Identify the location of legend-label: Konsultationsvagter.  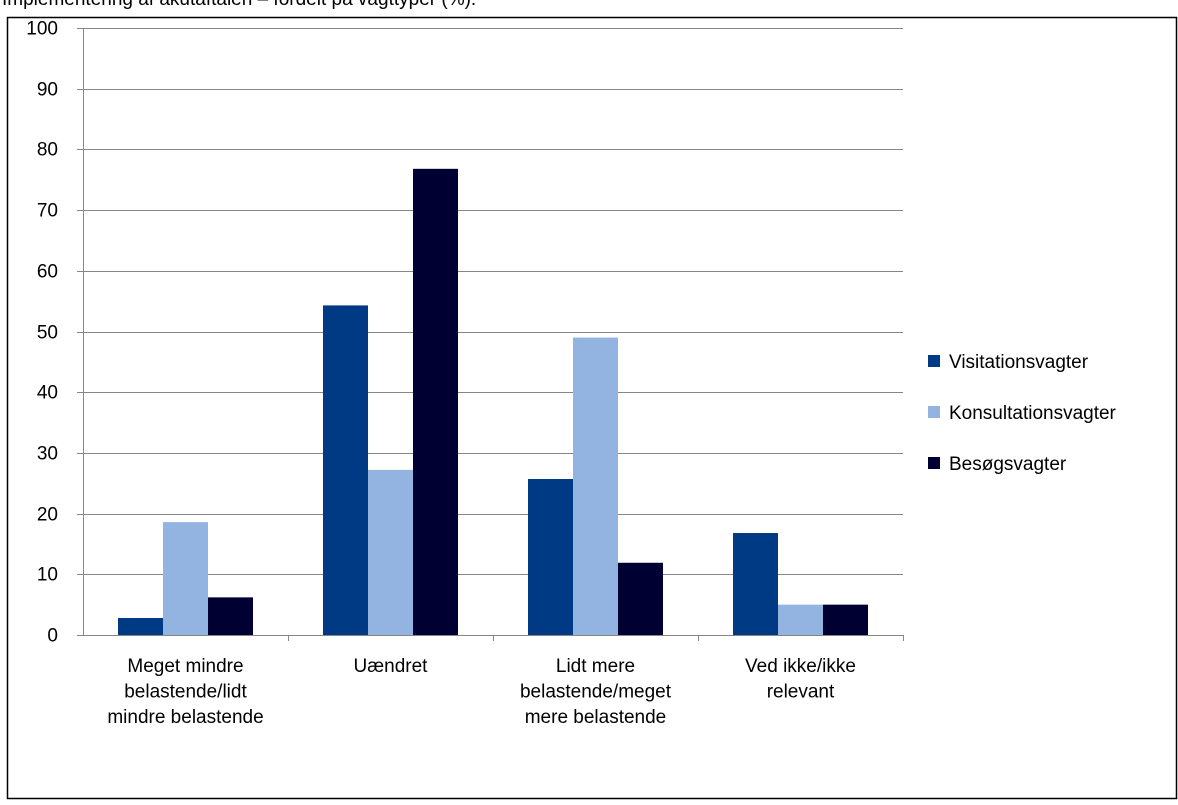
(1033, 413).